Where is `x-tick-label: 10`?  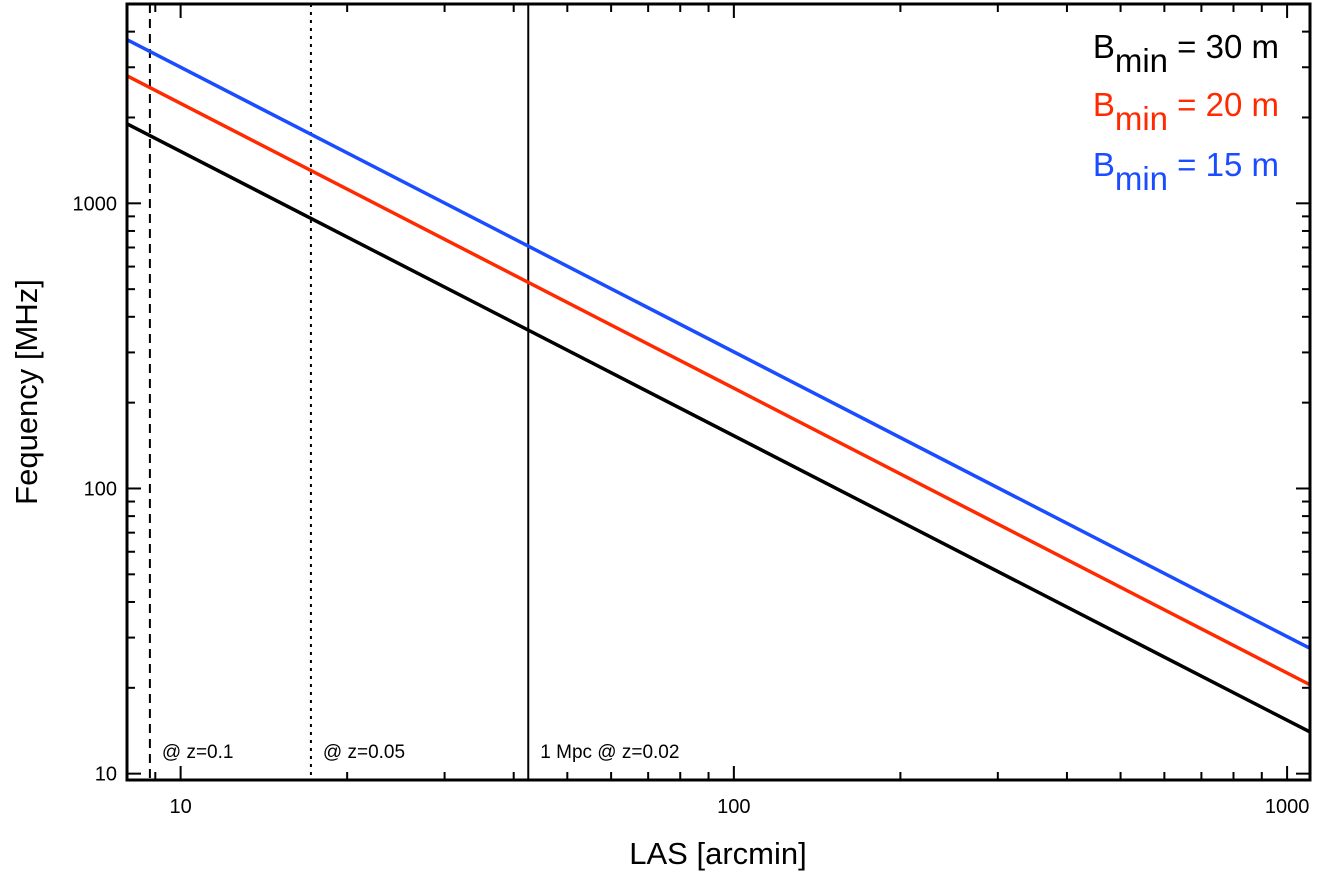
x-tick-label: 10 is located at coordinates (180, 807).